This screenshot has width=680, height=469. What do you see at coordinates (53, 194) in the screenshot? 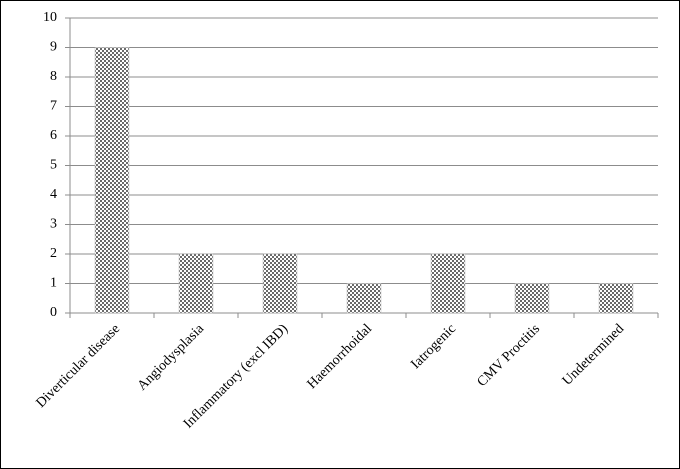
I see `y-tick-label: 4` at bounding box center [53, 194].